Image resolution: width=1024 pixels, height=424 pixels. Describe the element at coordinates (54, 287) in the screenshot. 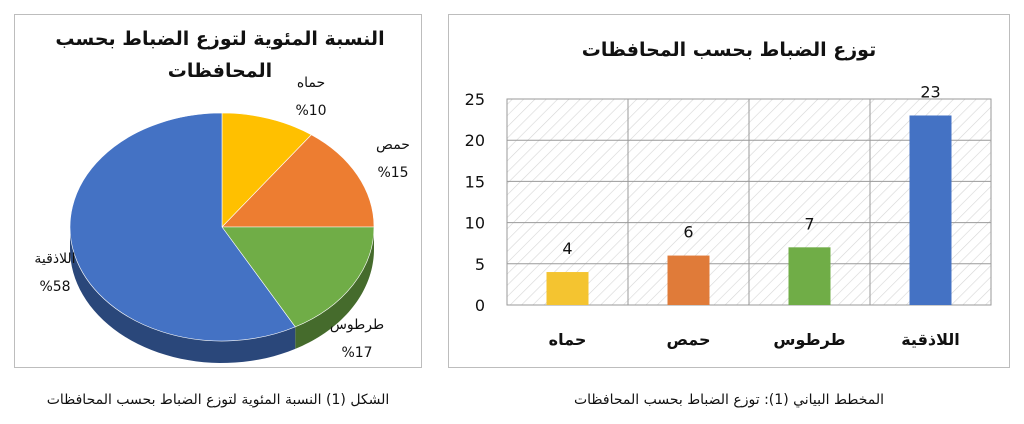

I see `pie-slice-percent-label: %58` at that location.